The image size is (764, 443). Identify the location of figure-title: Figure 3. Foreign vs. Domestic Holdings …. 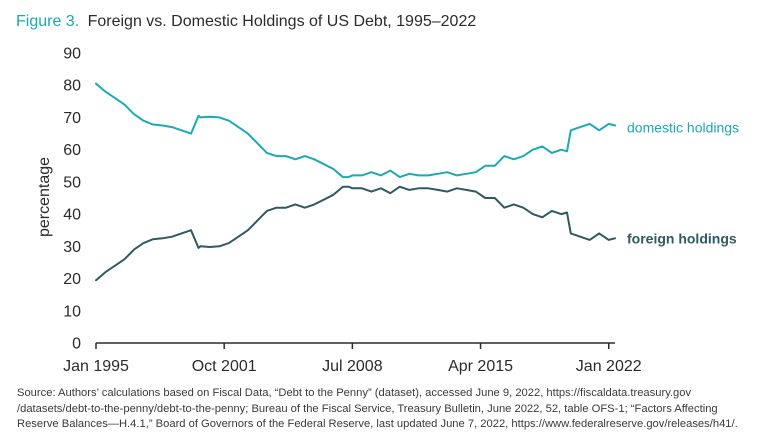
(246, 21).